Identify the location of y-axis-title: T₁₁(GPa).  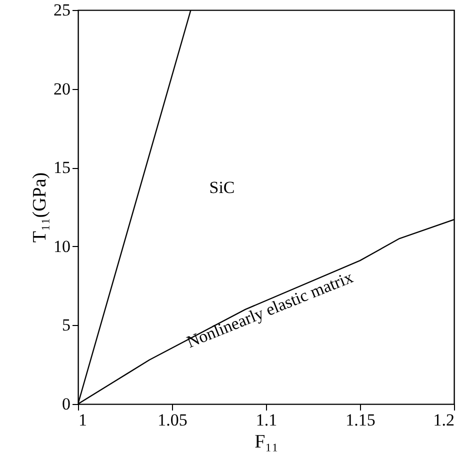
(40, 207).